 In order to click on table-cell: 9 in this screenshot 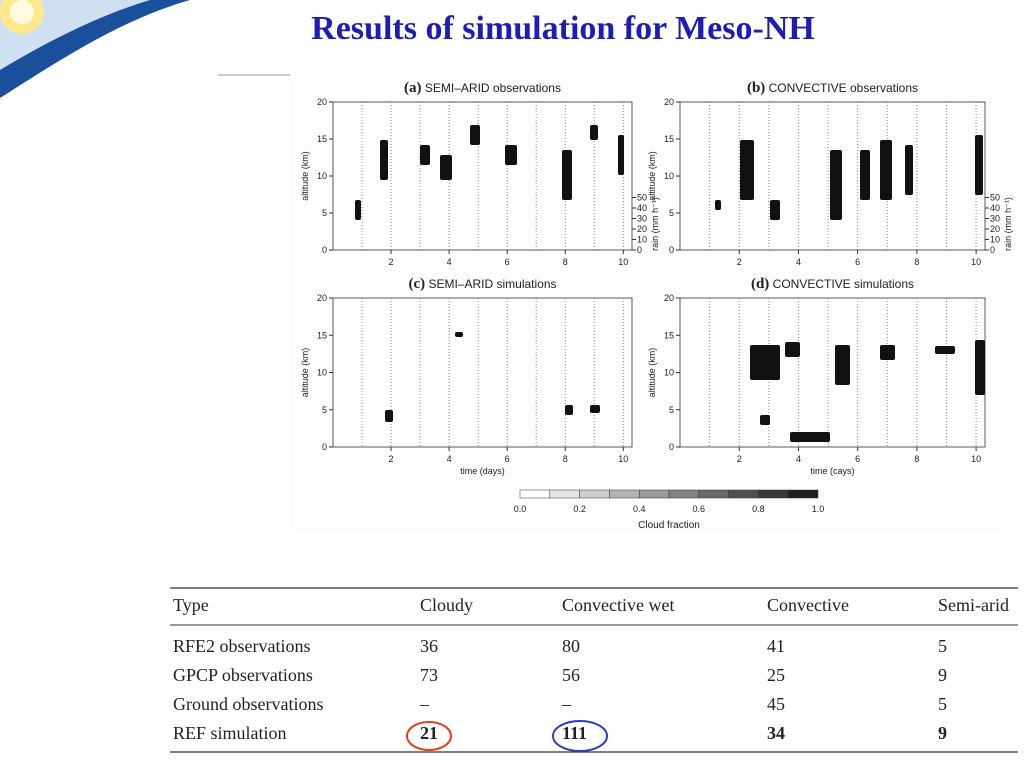, I will do `click(942, 675)`.